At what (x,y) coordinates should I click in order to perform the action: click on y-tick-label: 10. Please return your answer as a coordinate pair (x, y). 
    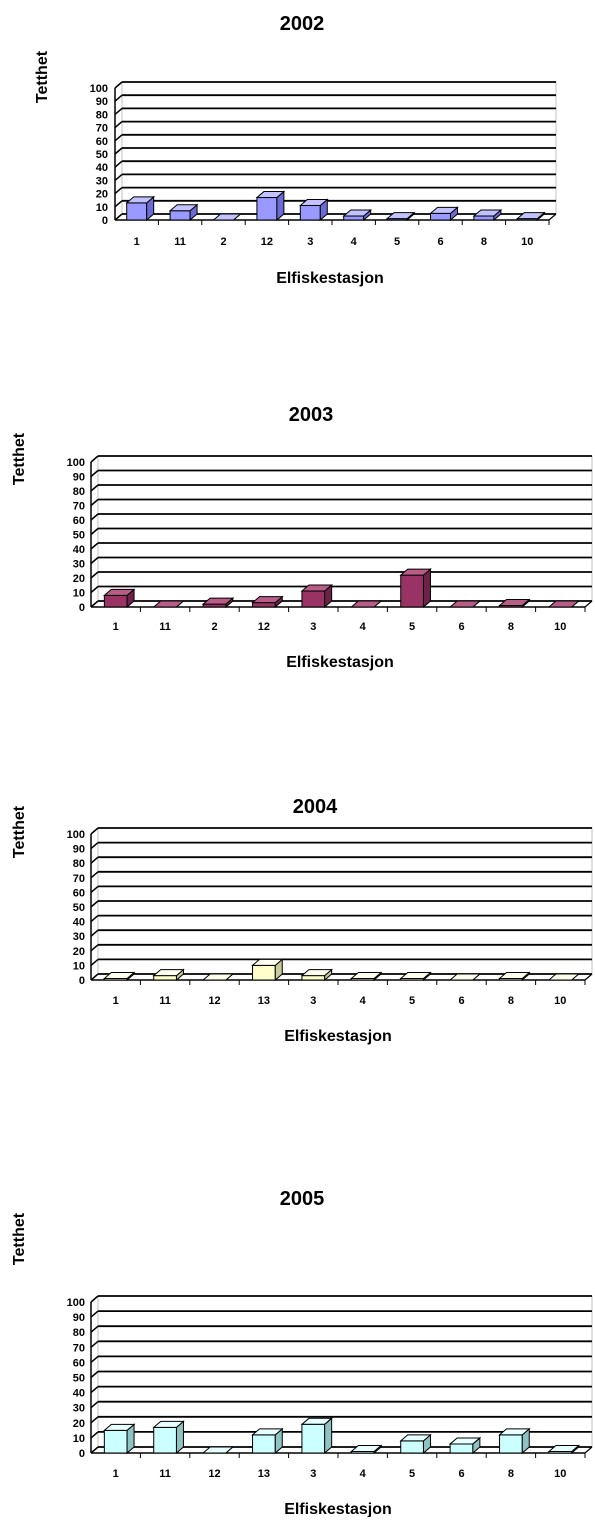
    Looking at the image, I should click on (79, 594).